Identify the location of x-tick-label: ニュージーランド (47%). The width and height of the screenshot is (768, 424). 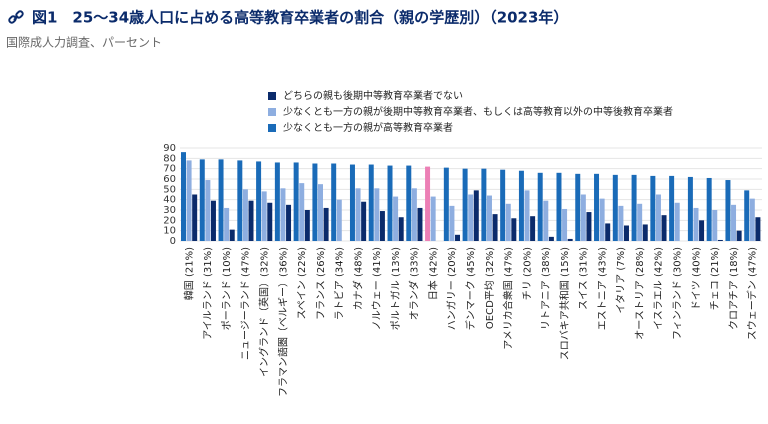
(246, 303).